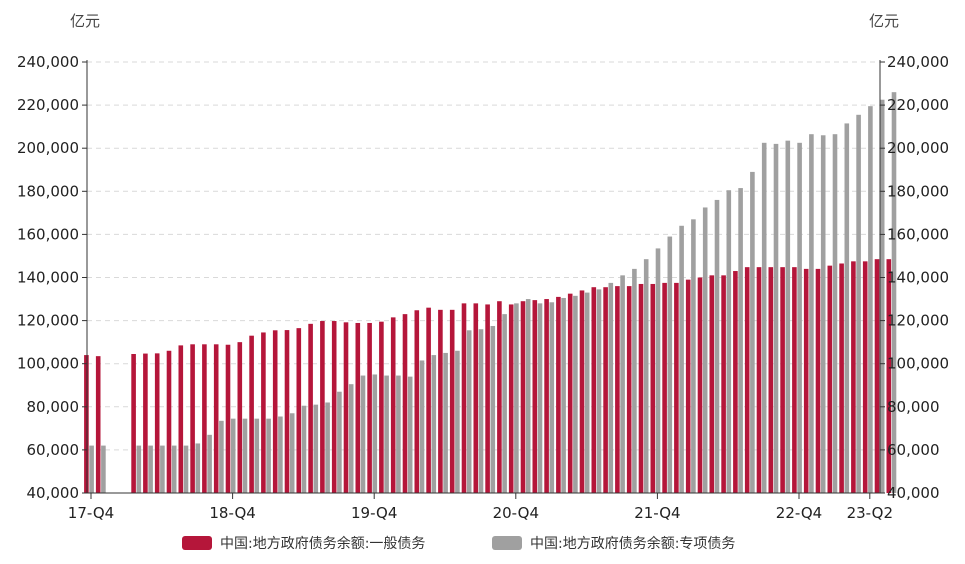 Image resolution: width=965 pixels, height=564 pixels. Describe the element at coordinates (516, 513) in the screenshot. I see `x-tick-label: 20-Q4` at that location.